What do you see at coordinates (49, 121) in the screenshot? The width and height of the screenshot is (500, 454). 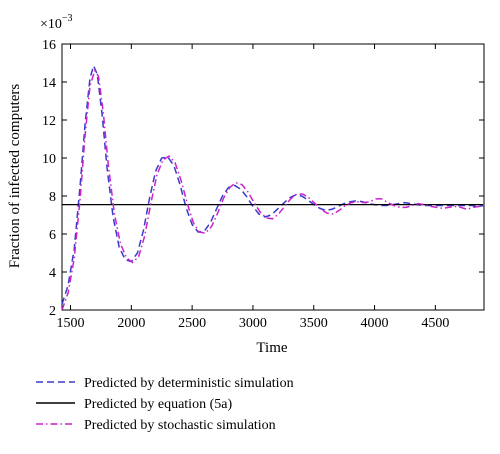 I see `y-tick-label: 12` at bounding box center [49, 121].